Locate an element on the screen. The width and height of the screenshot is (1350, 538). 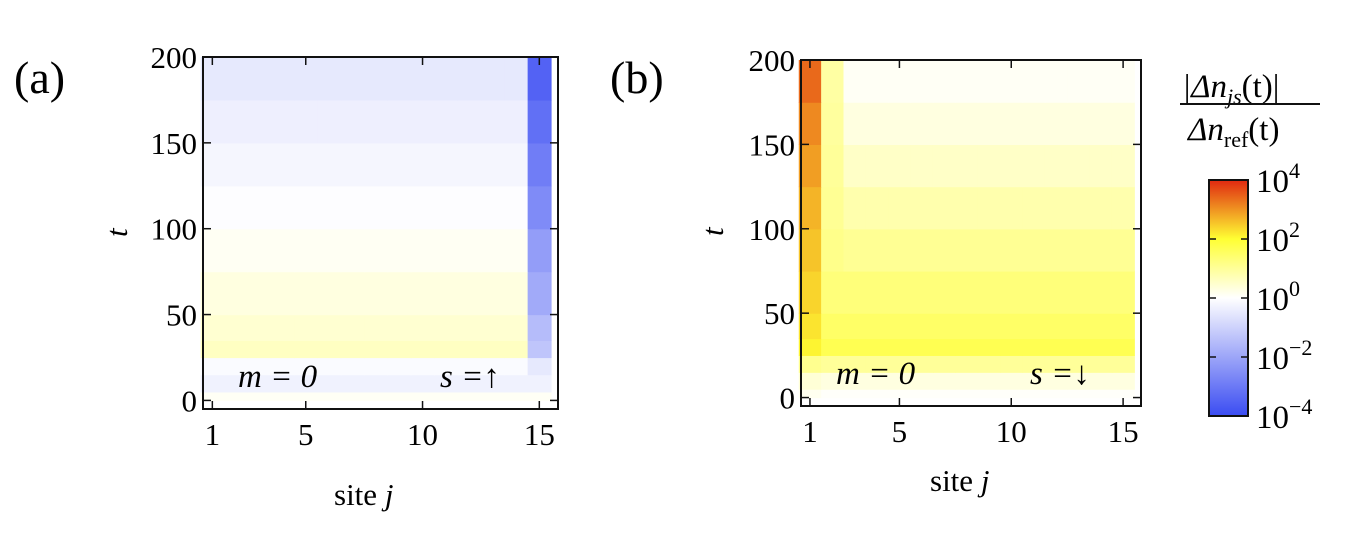
x-tick-label: 1 is located at coordinates (810, 431).